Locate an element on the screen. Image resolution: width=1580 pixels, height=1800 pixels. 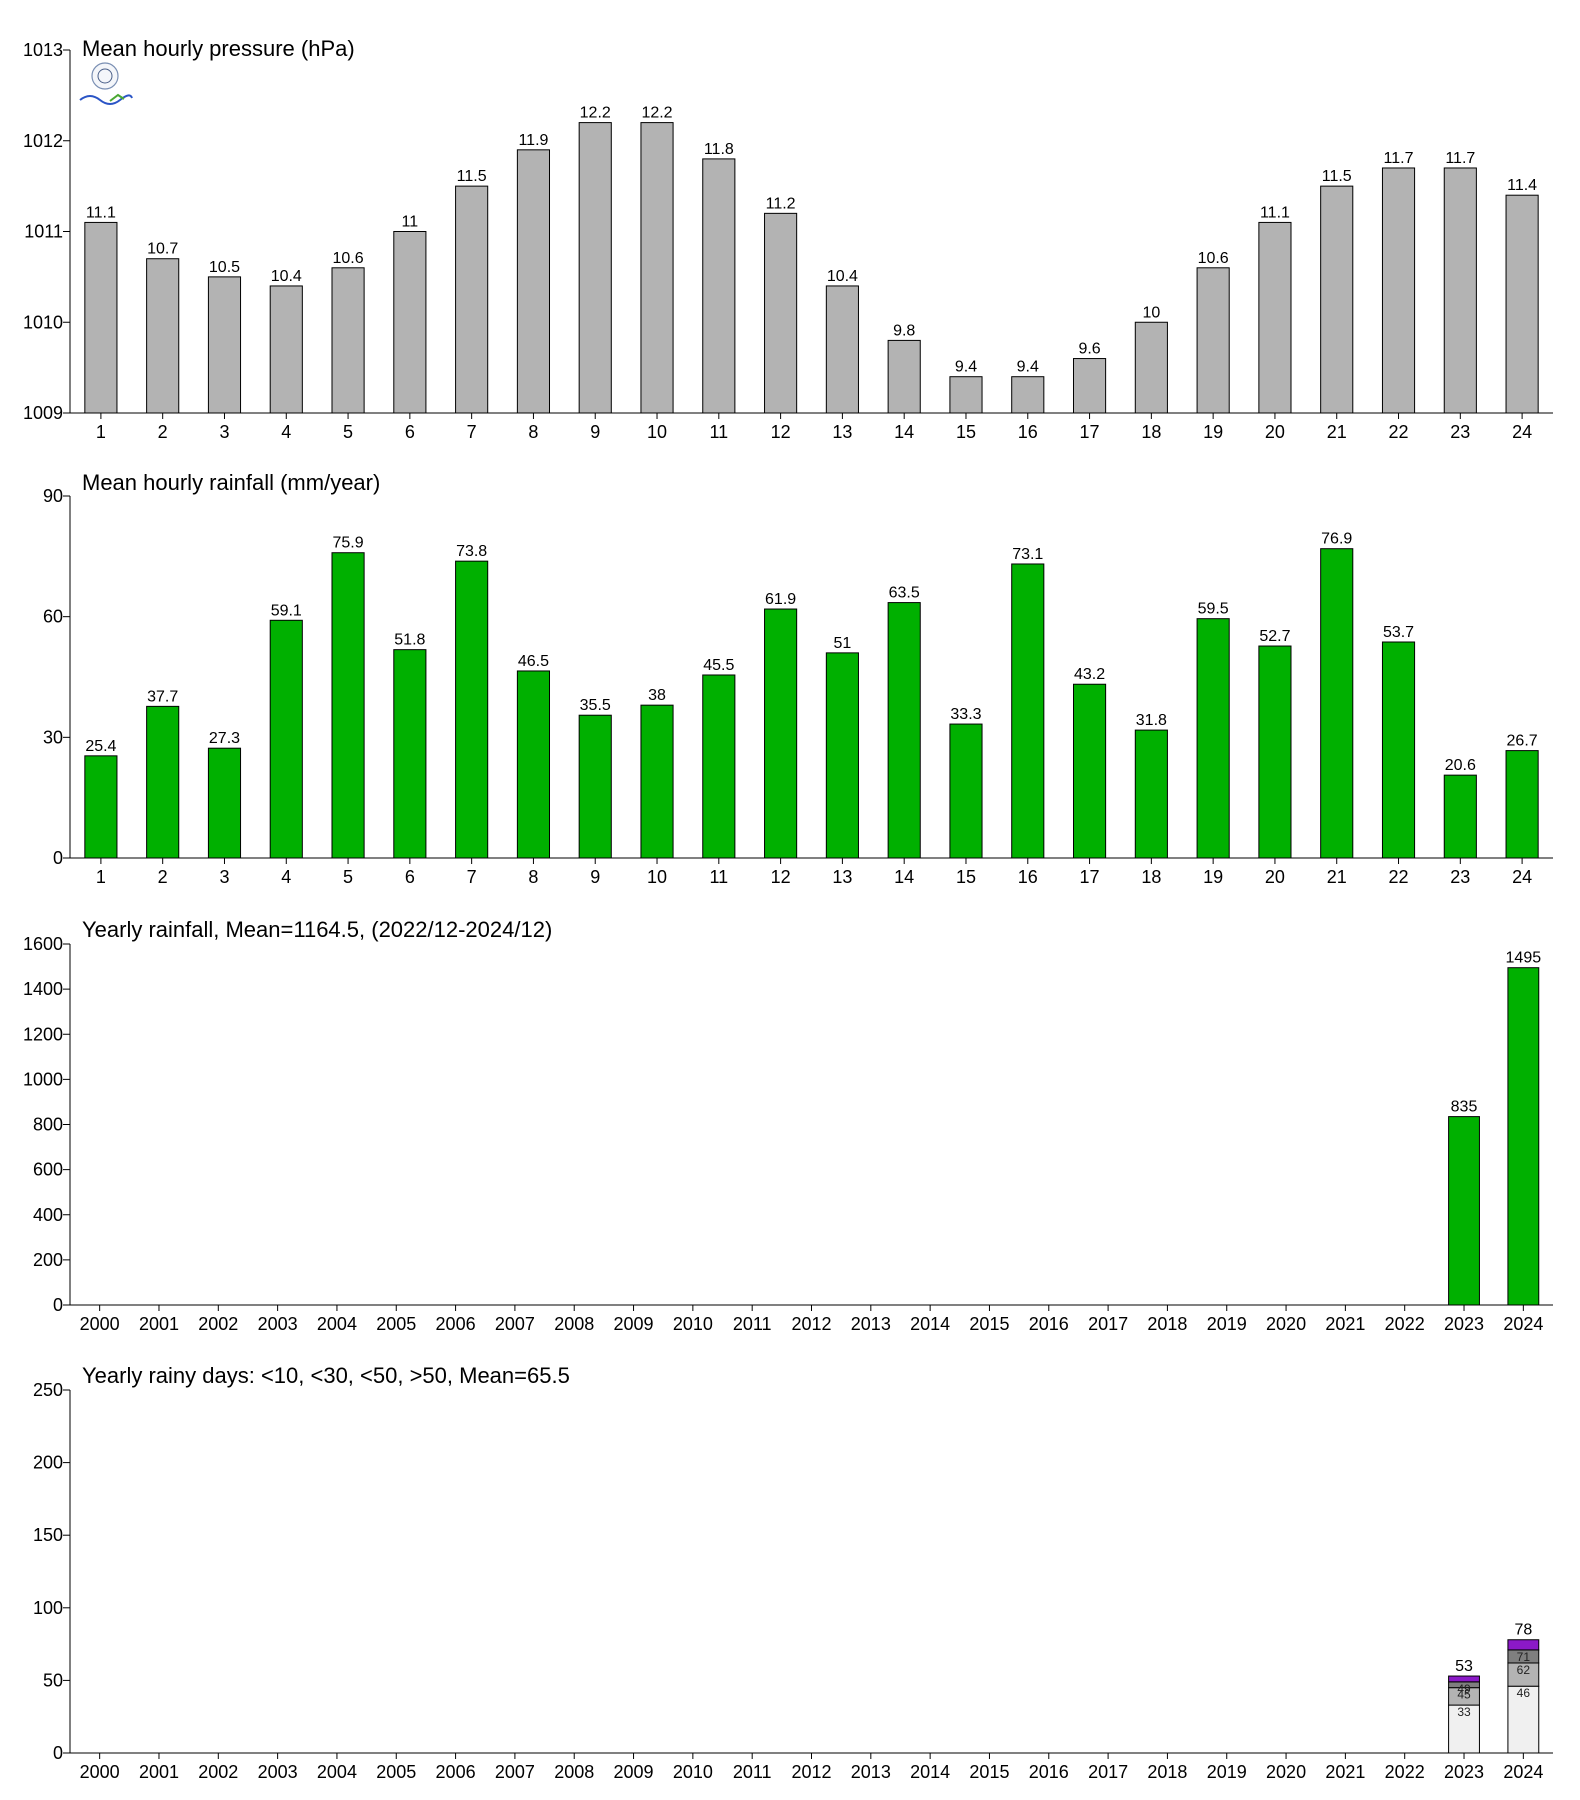
y-tick-label: 60 is located at coordinates (53, 617).